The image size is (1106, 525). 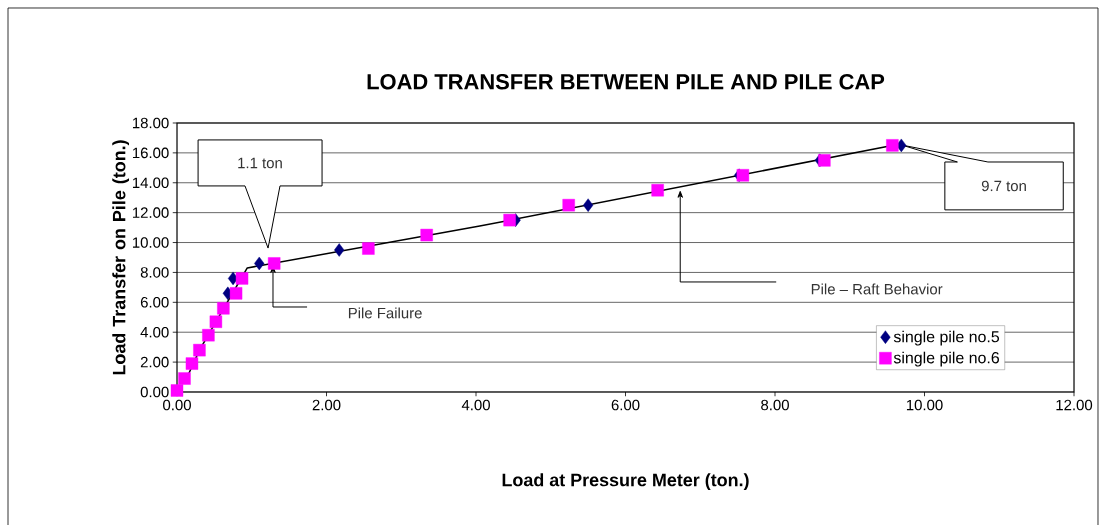 What do you see at coordinates (326, 405) in the screenshot?
I see `x-tick-label: 2.00` at bounding box center [326, 405].